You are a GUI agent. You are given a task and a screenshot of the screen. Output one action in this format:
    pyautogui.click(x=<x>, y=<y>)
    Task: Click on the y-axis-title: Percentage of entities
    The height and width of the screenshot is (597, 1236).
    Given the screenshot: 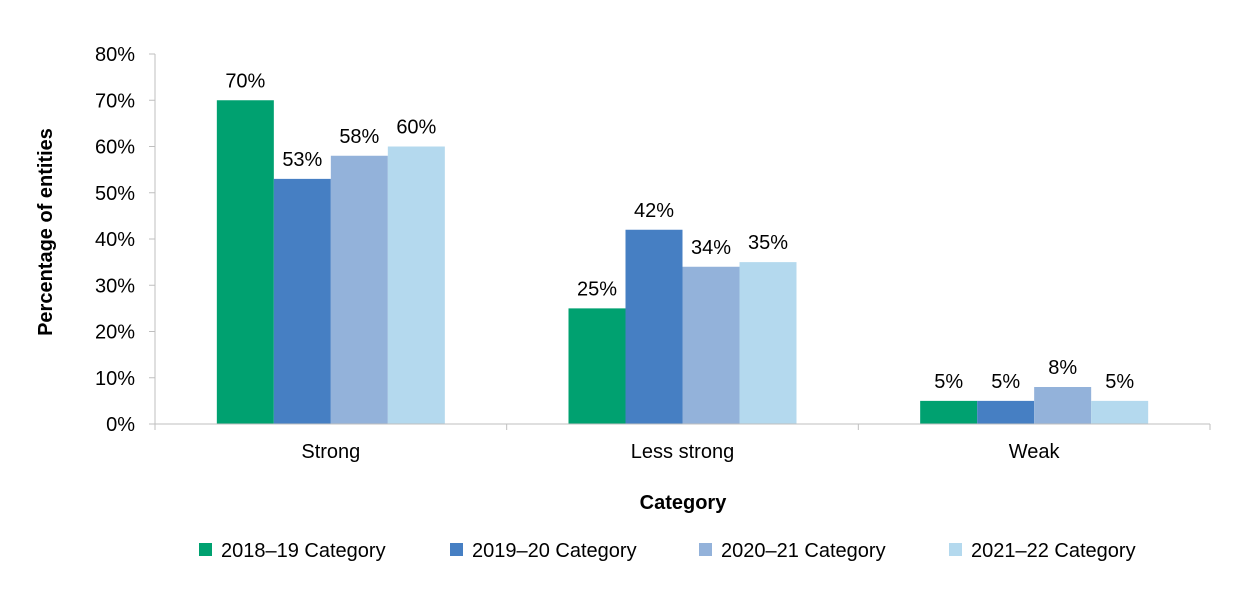 What is the action you would take?
    pyautogui.click(x=46, y=232)
    